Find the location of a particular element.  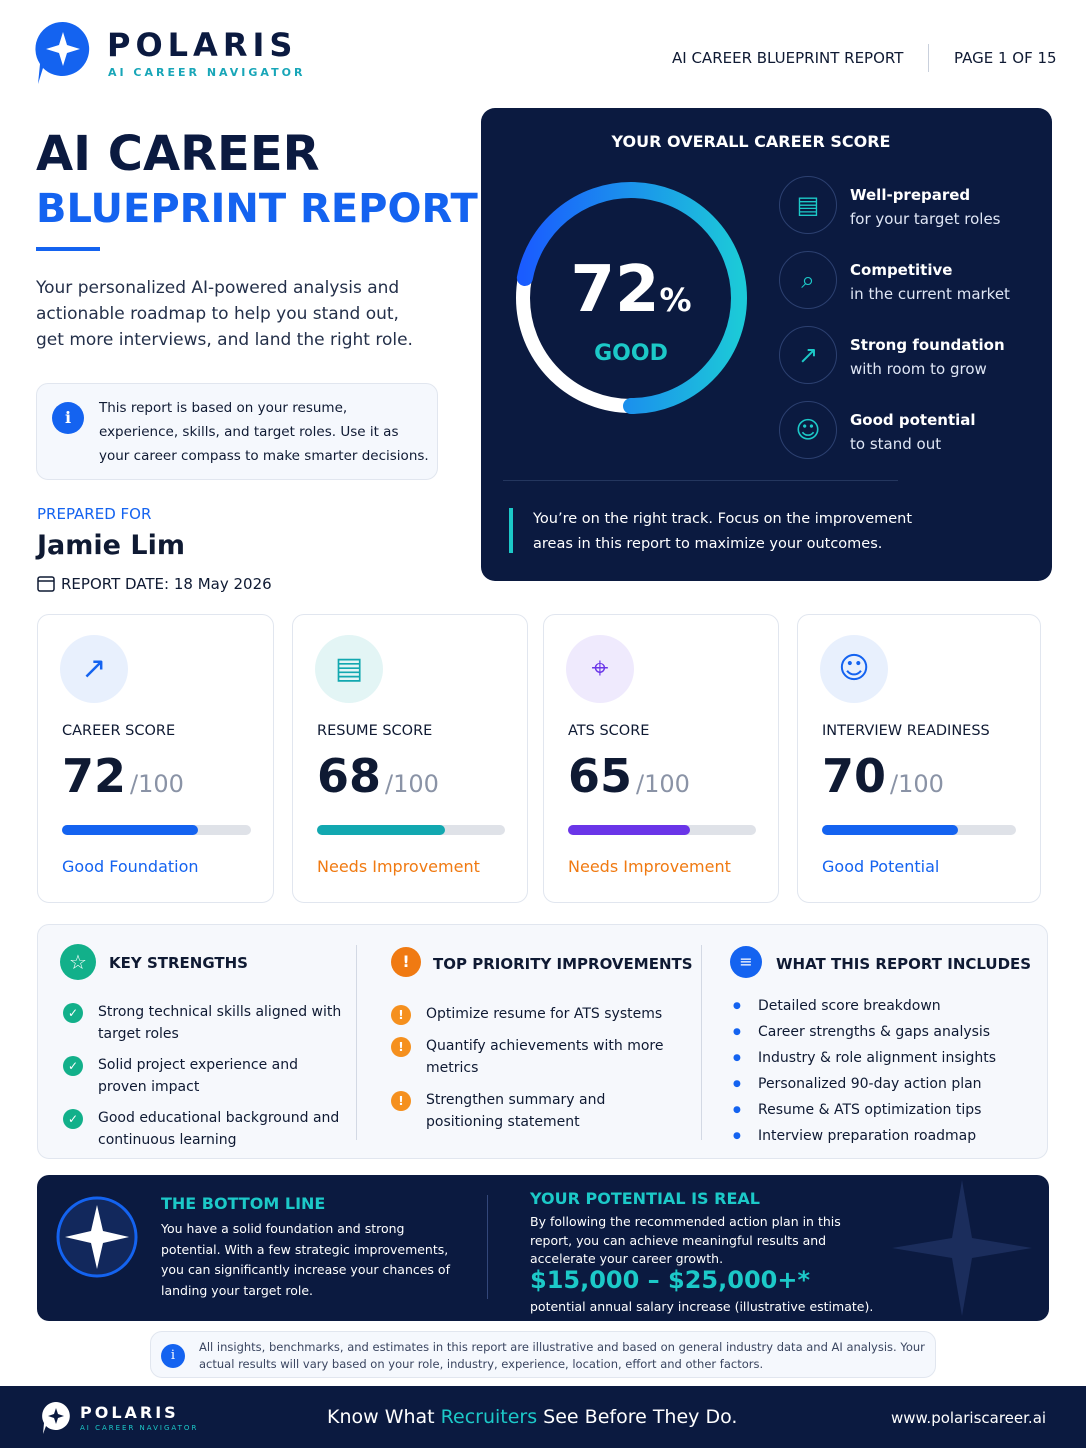

footer-url: www.polariscareer.ai is located at coordinates (969, 1418).